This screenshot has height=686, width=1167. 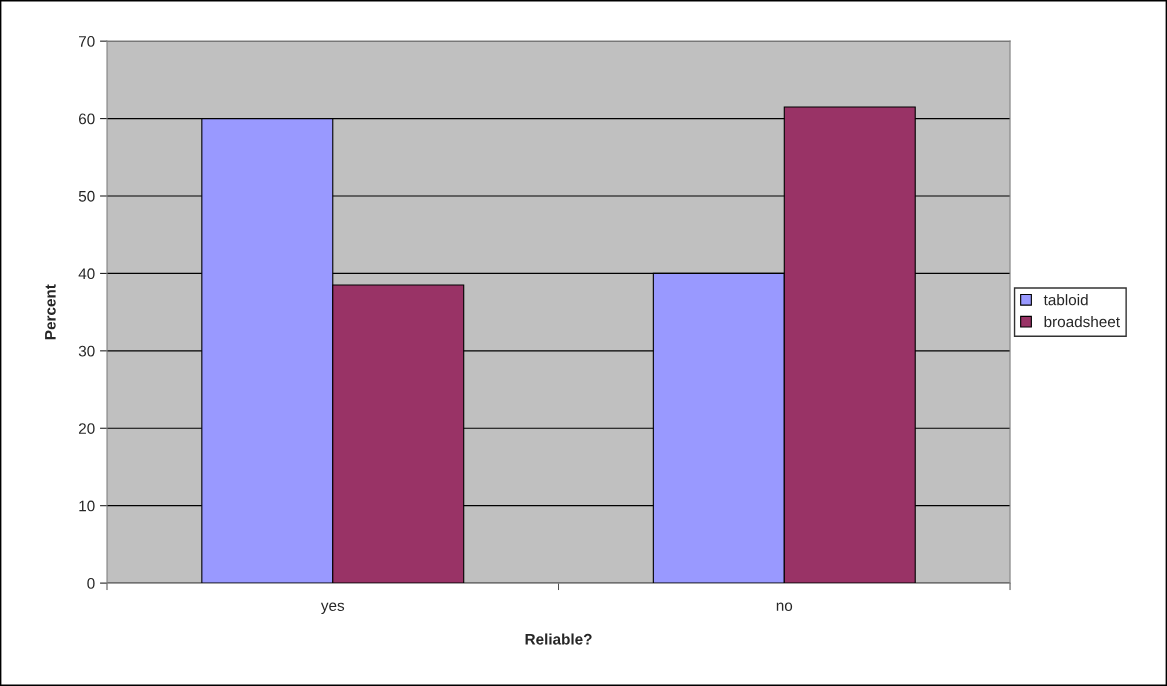 What do you see at coordinates (558, 639) in the screenshot?
I see `x-axis-title: Reliable?` at bounding box center [558, 639].